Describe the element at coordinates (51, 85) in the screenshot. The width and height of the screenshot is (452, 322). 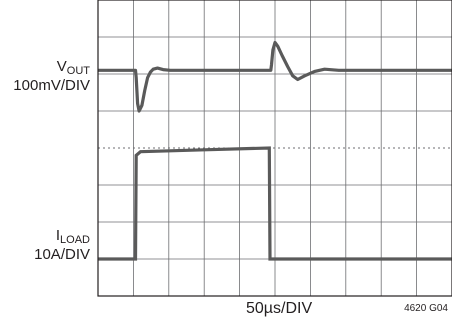
I see `vout-scale-label: 100mV/DIV` at that location.